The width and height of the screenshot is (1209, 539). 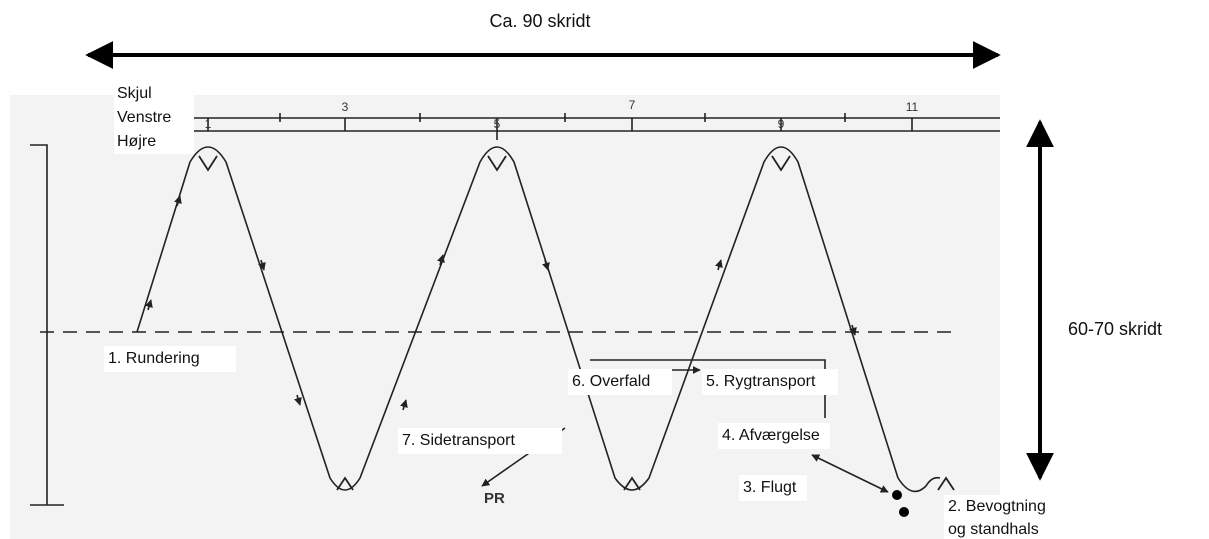 What do you see at coordinates (136, 141) in the screenshot?
I see `legend-item: Højre` at bounding box center [136, 141].